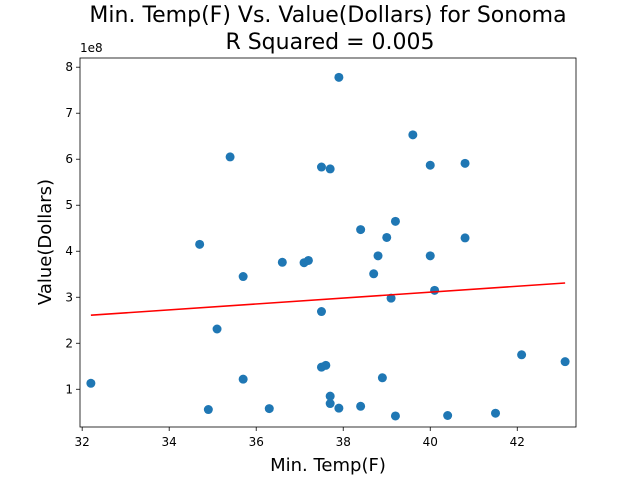 The width and height of the screenshot is (640, 480). I want to click on y-tick-label: 2, so click(69, 343).